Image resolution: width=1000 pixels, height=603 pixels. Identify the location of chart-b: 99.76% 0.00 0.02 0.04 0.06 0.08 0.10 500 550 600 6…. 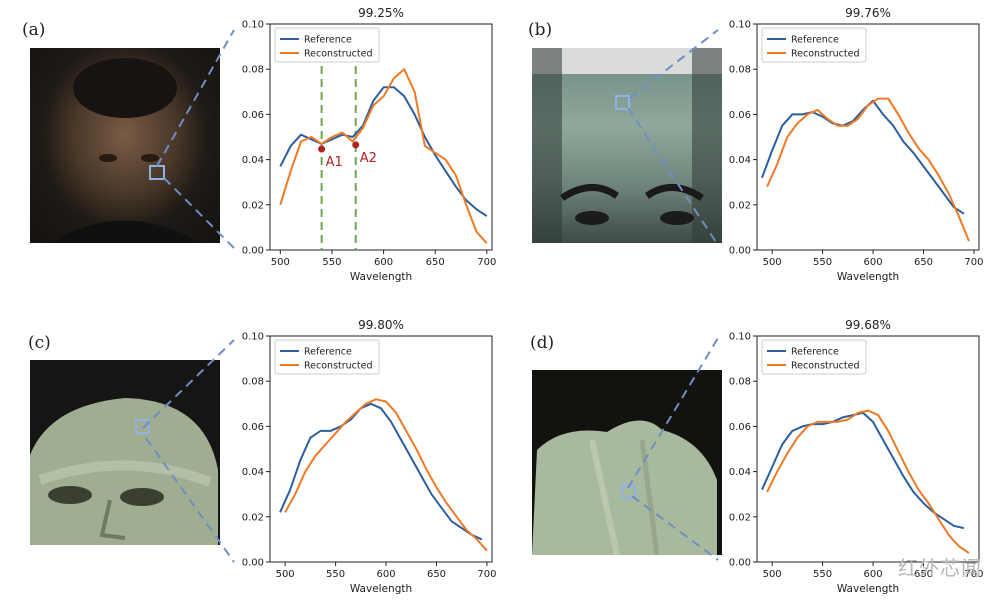
(856, 144).